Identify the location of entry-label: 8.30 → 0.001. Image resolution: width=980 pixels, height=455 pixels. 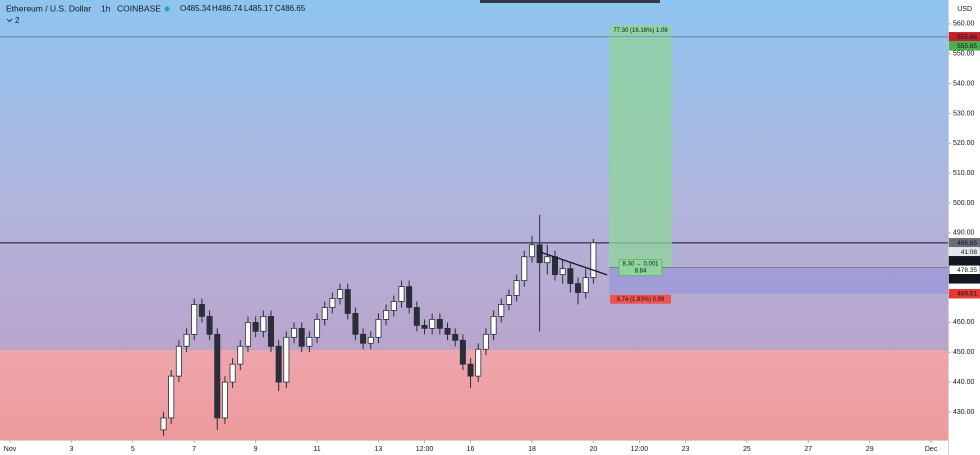
(640, 265).